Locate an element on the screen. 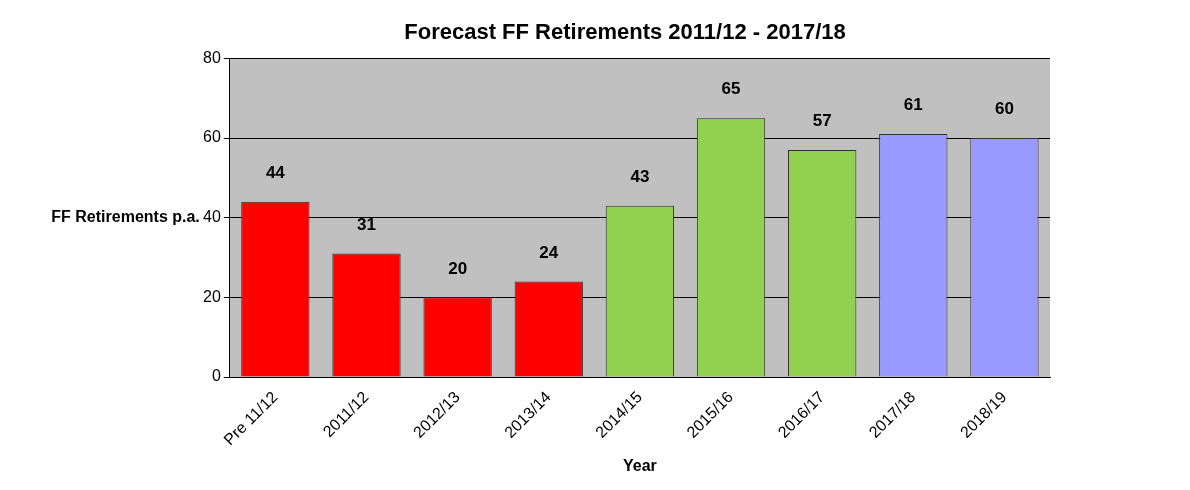  y-tick-label: 40 is located at coordinates (212, 217).